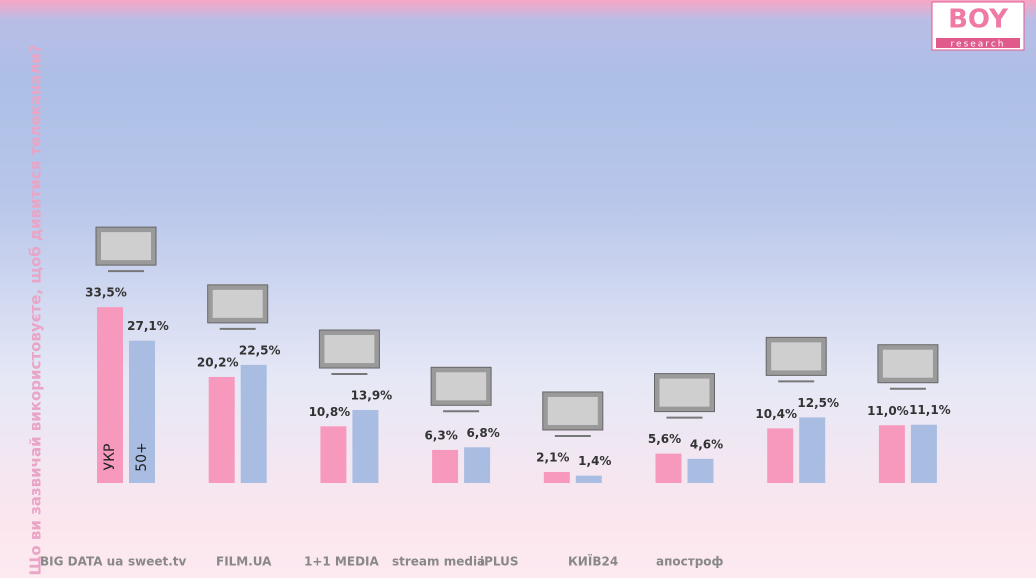 The width and height of the screenshot is (1036, 578). What do you see at coordinates (260, 350) in the screenshot?
I see `value-label: 22,5%` at bounding box center [260, 350].